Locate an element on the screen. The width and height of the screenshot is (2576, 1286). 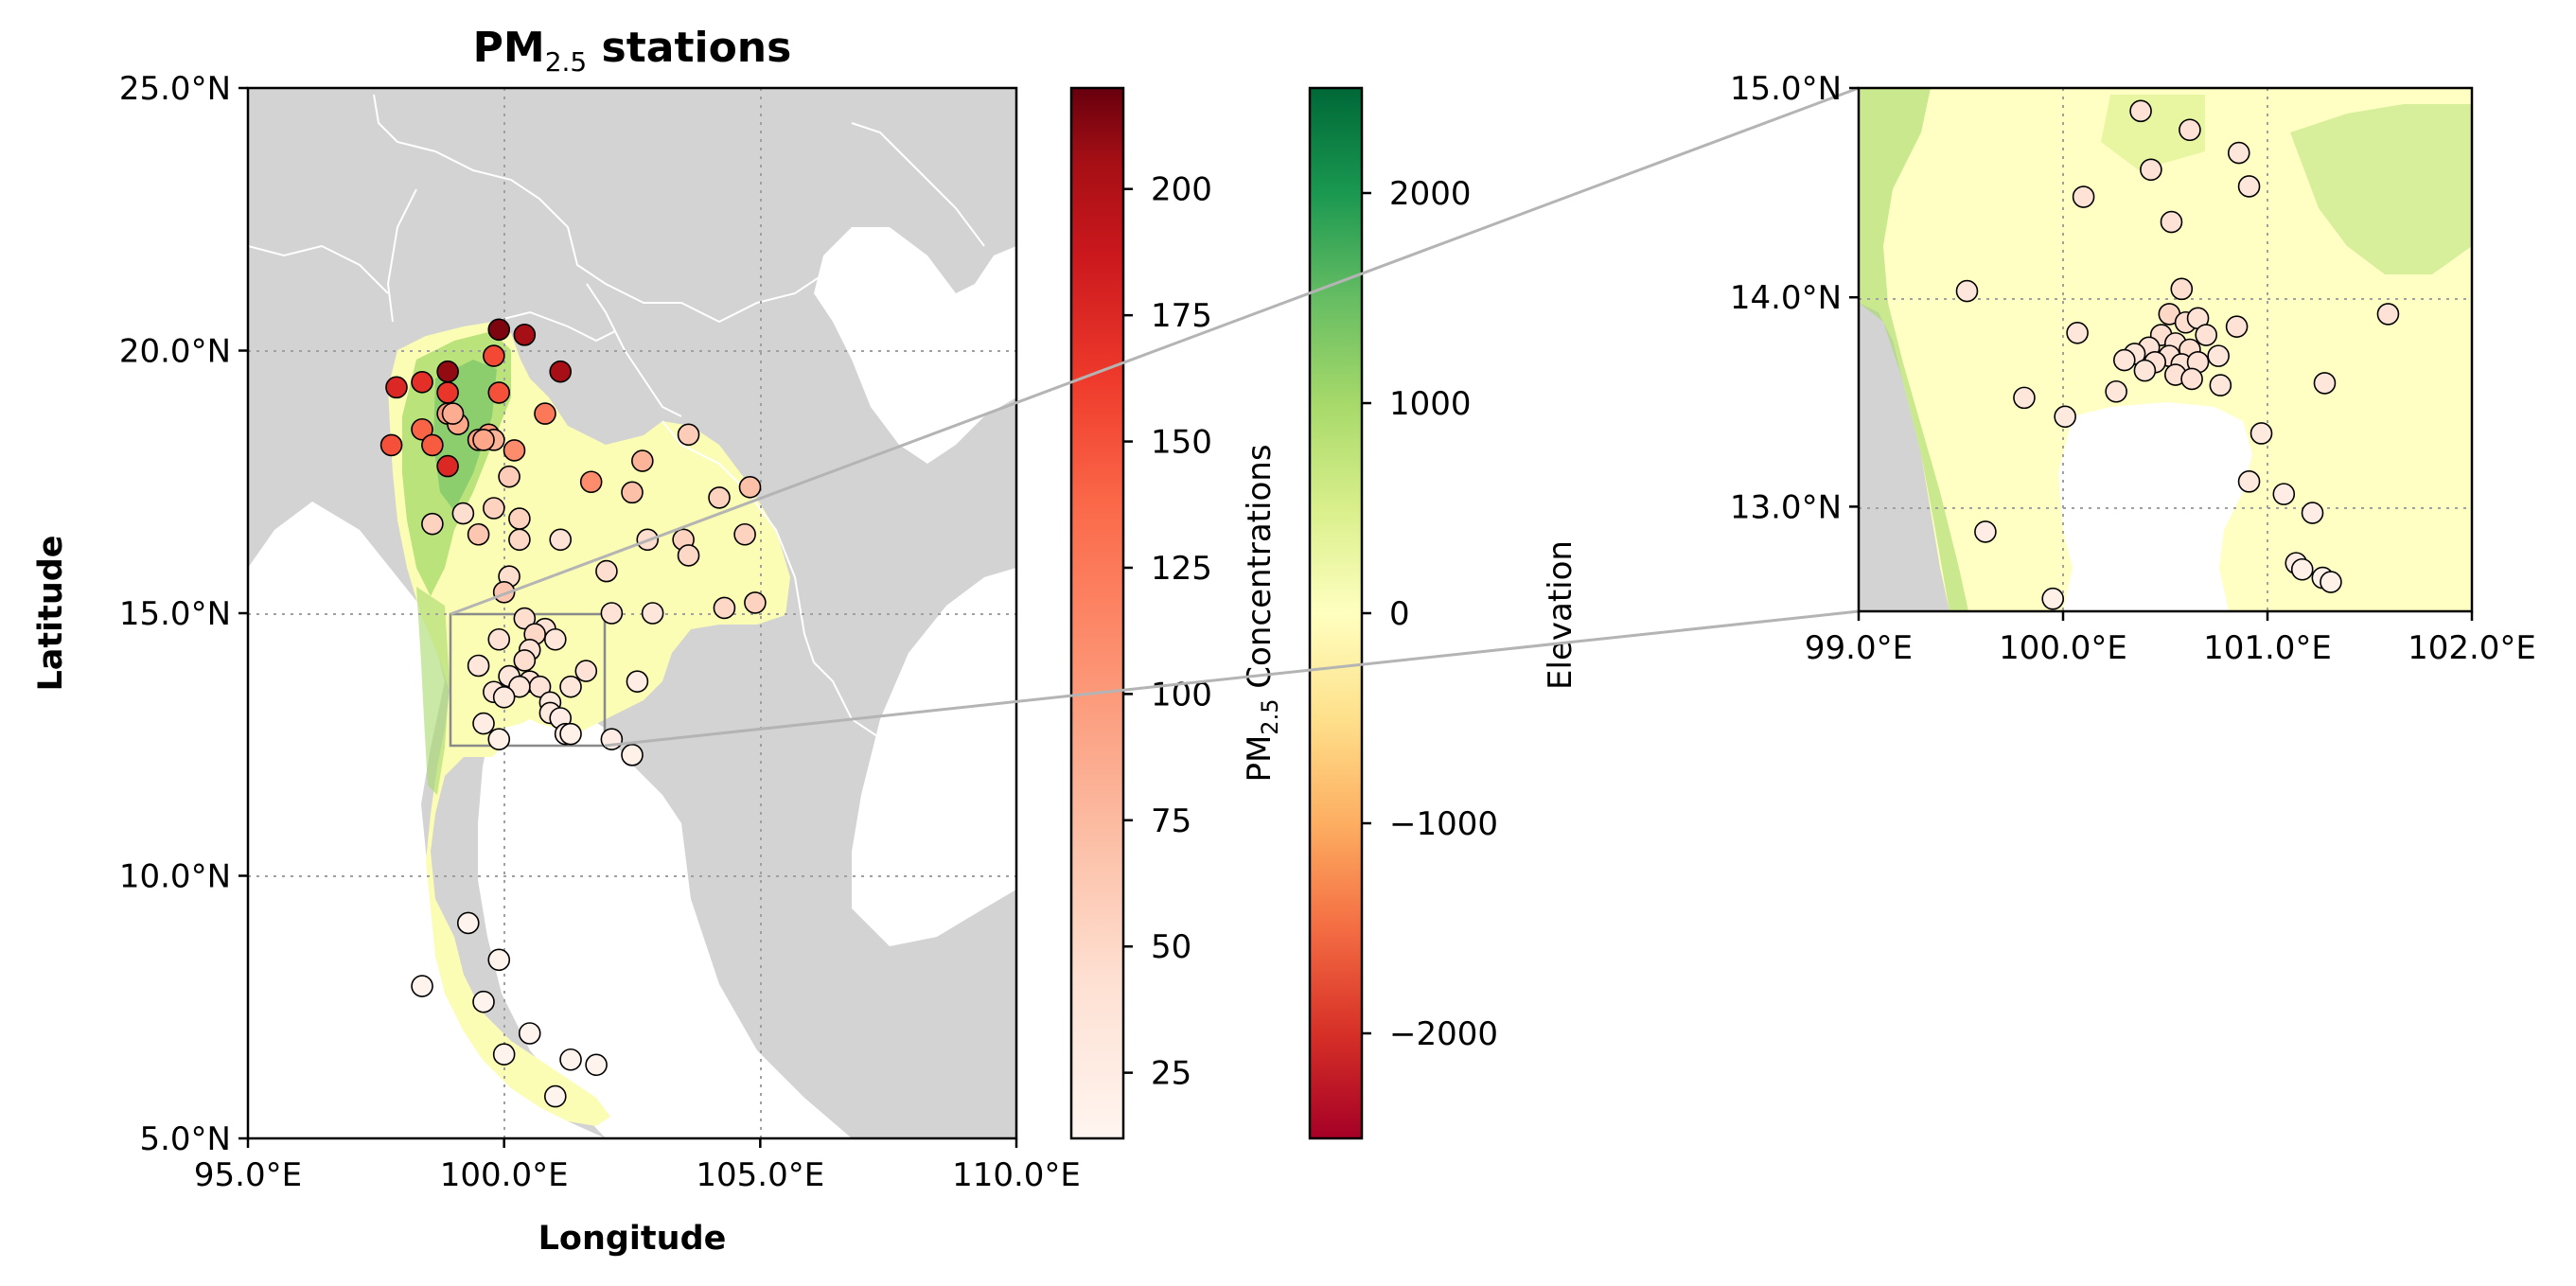
pm25-tick-label: 200 is located at coordinates (1181, 190).